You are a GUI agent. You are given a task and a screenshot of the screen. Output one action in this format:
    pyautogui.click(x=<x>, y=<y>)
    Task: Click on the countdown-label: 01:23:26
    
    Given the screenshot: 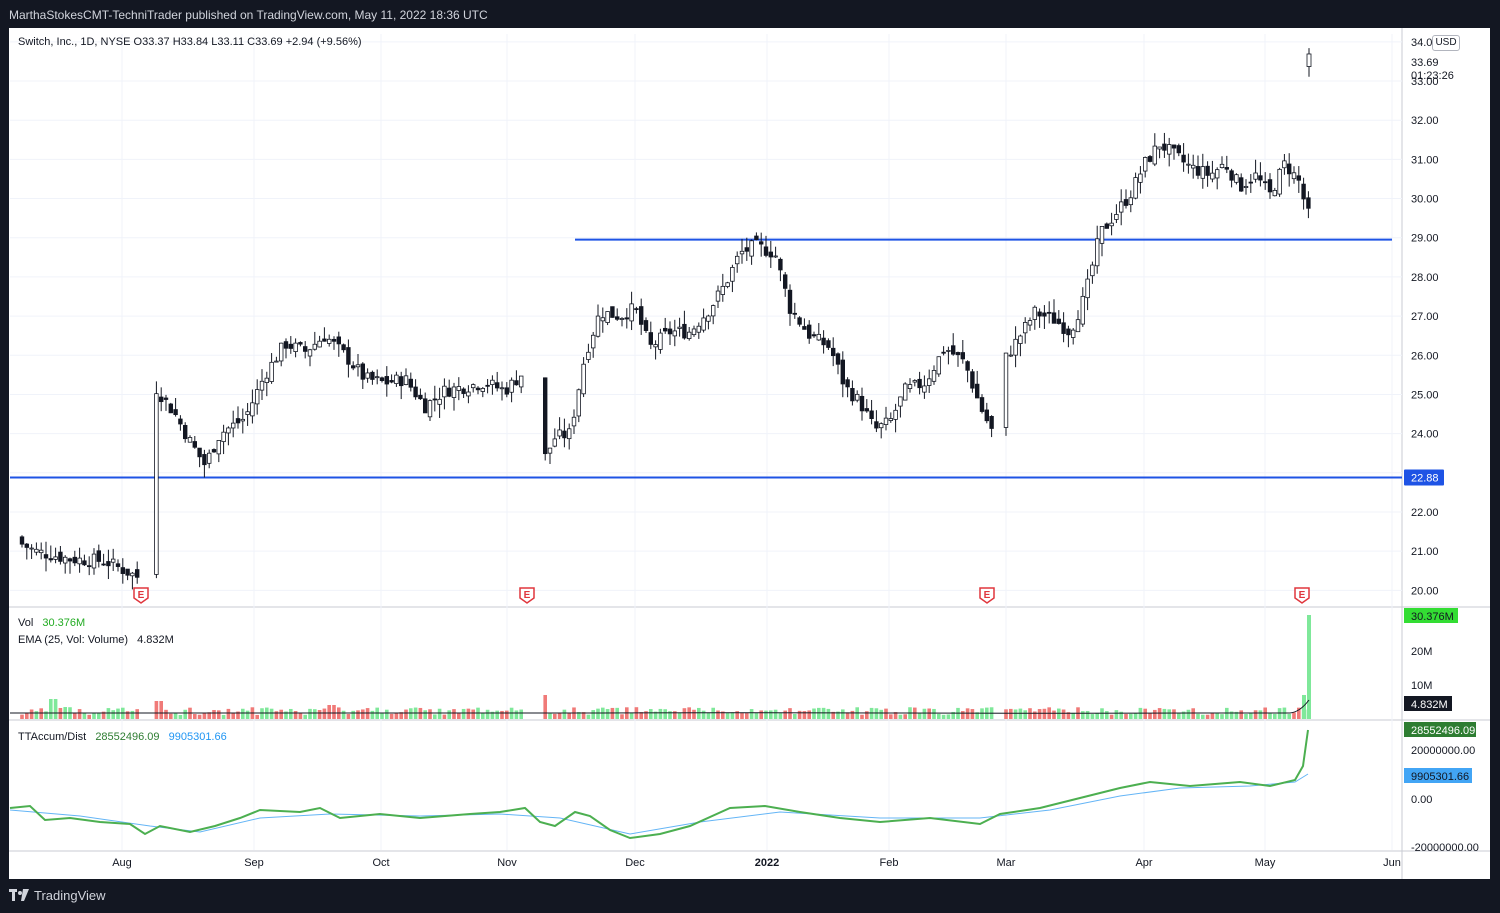 What is the action you would take?
    pyautogui.click(x=1432, y=76)
    